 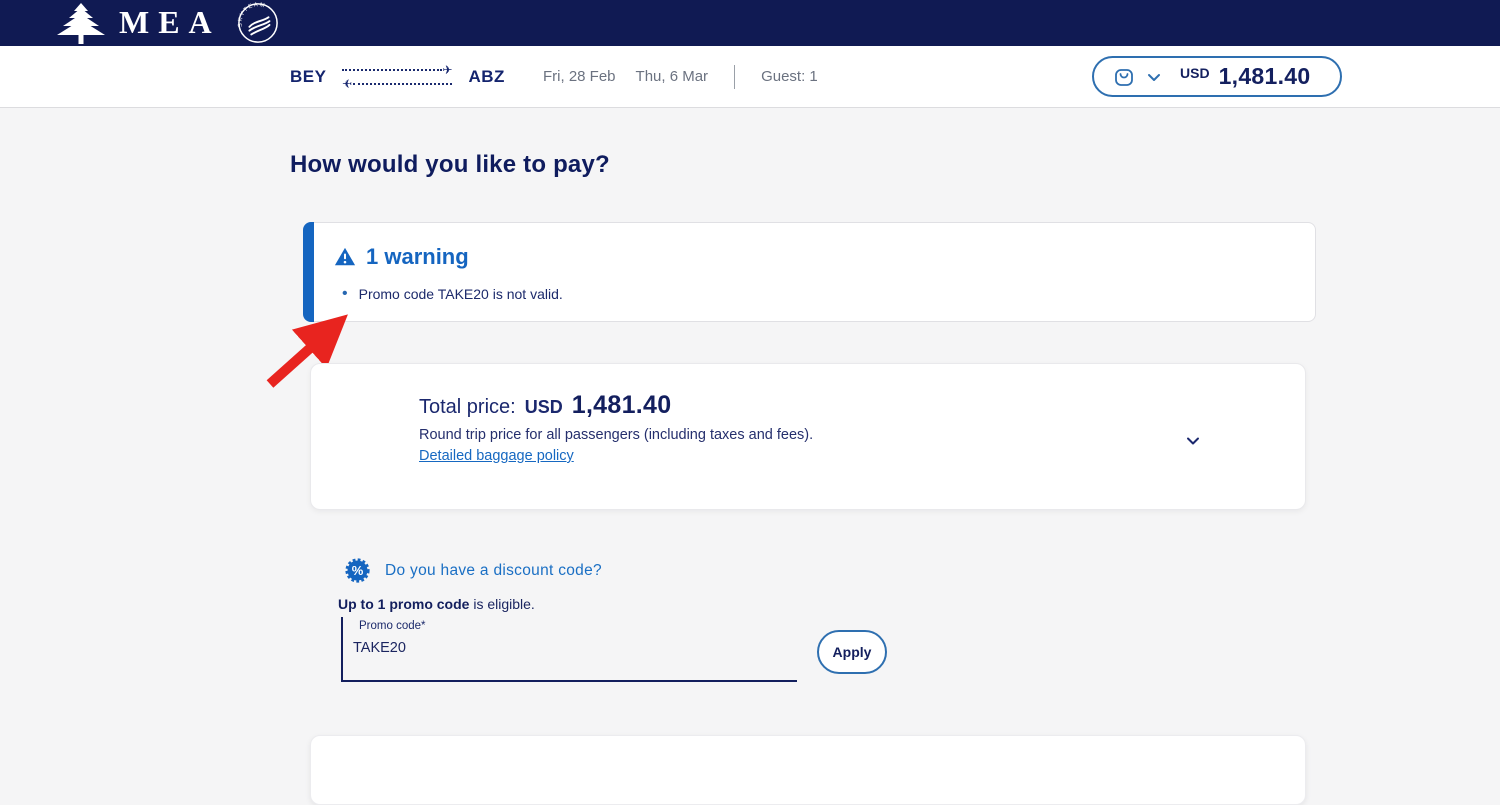 I want to click on route-planes-graphic: ✈ ✈, so click(x=397, y=76).